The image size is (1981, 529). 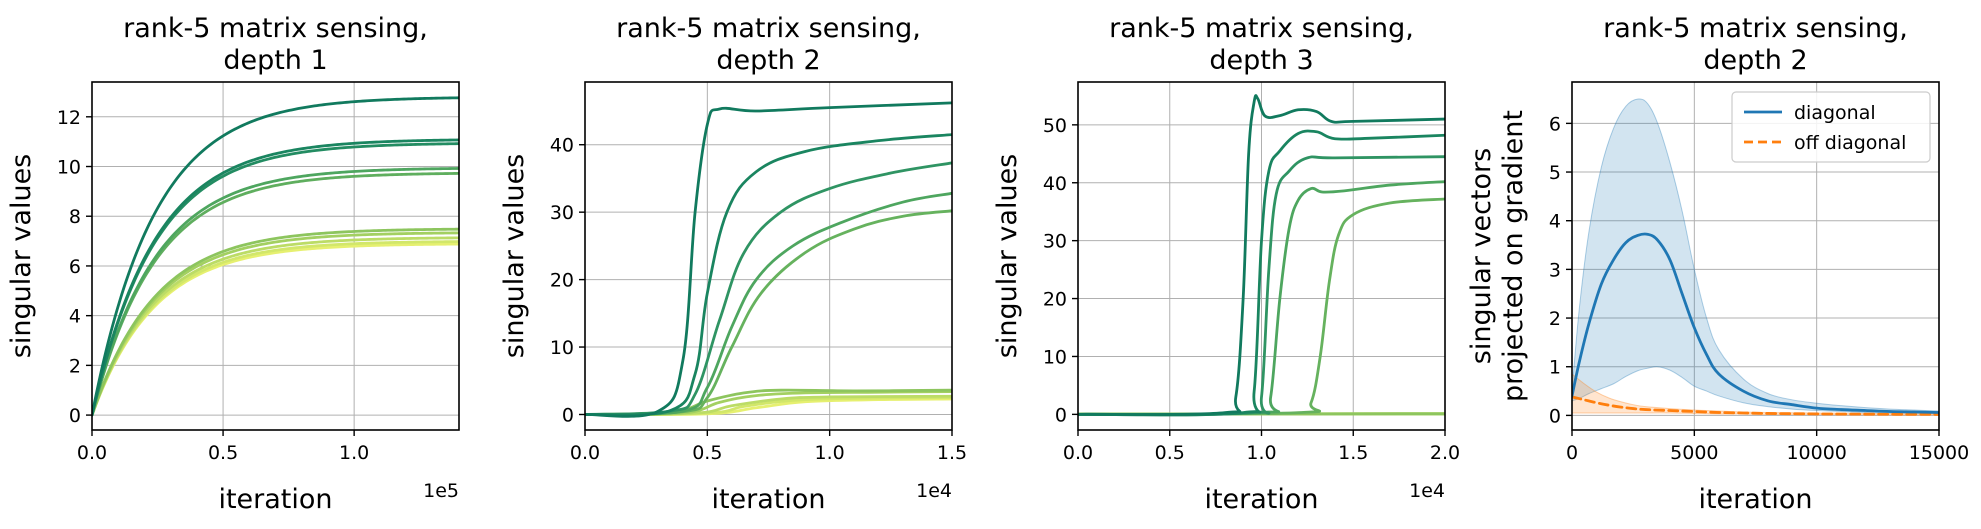 I want to click on series-line-sv8, so click(x=275, y=326).